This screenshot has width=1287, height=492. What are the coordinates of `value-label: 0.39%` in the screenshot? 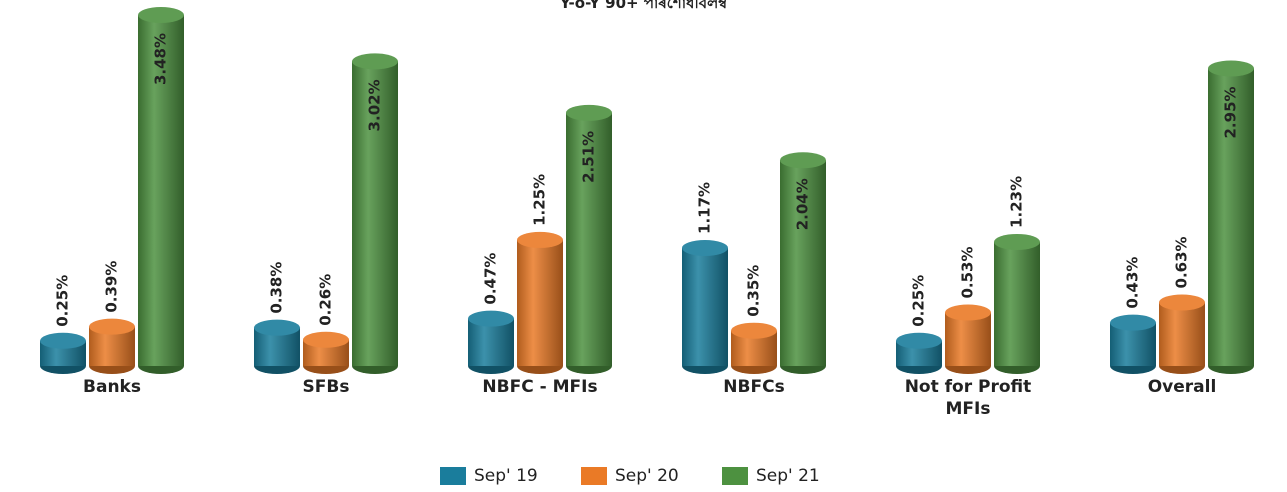 It's located at (112, 287).